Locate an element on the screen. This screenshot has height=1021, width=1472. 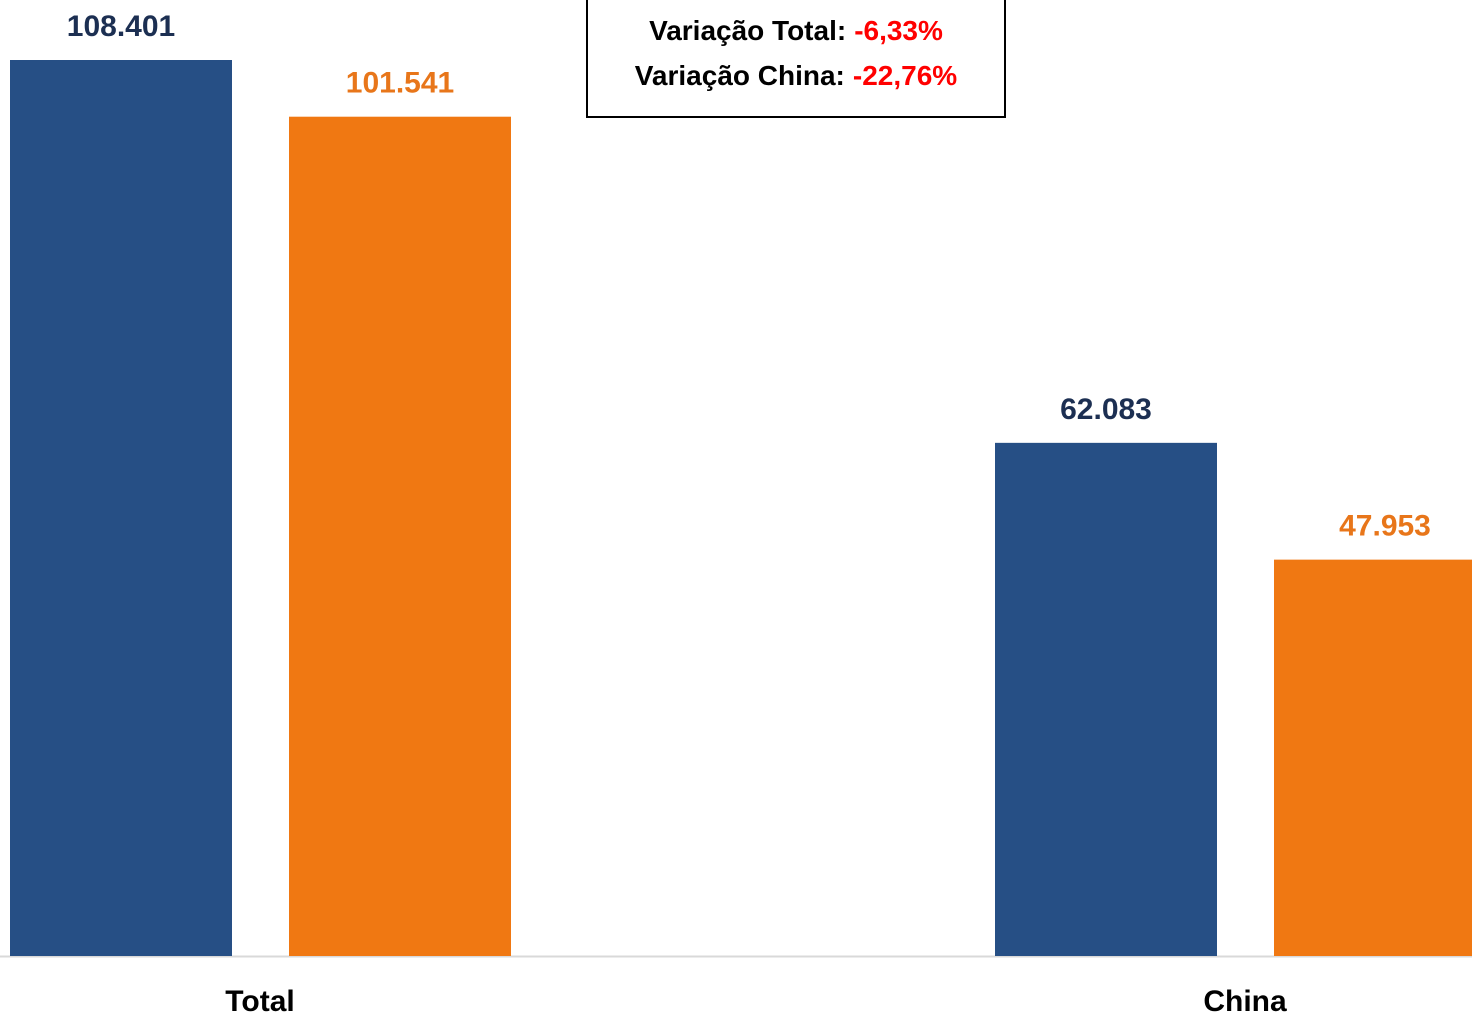
data-label: 108.401 is located at coordinates (121, 26).